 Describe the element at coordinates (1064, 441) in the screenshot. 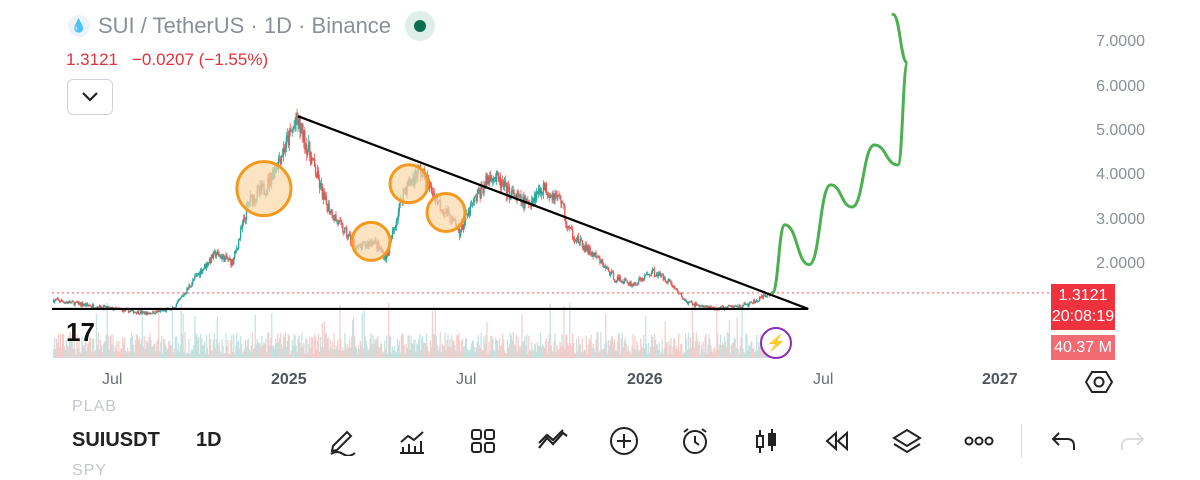

I see `undo-button` at that location.